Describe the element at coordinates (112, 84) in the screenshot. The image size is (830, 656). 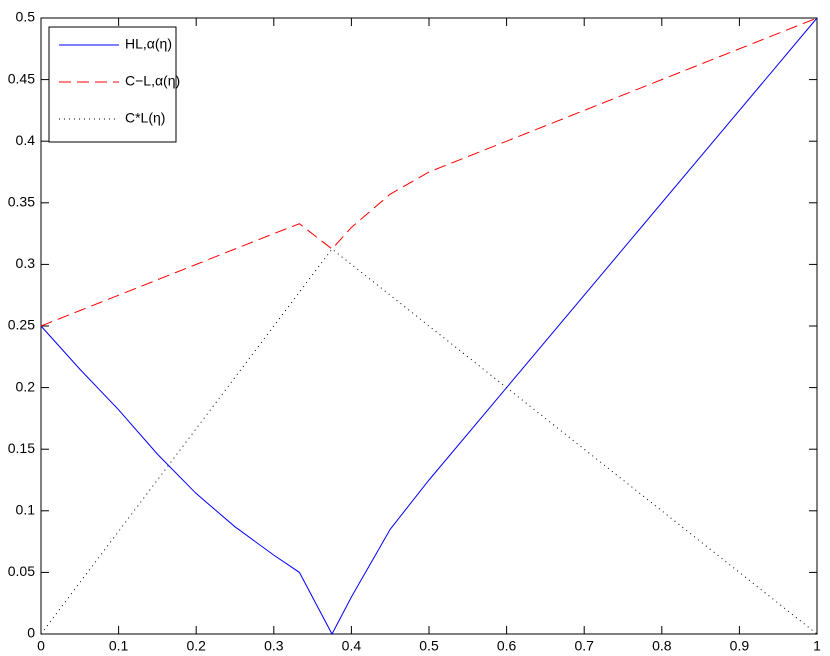
I see `legend-box` at that location.